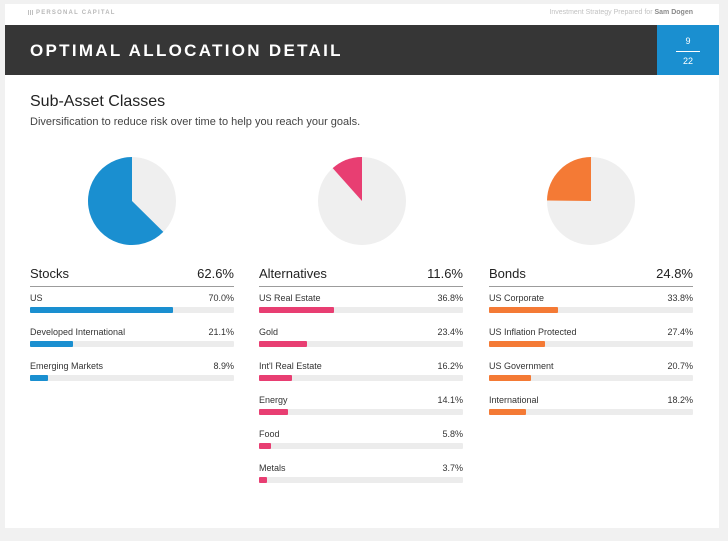  I want to click on page-total: 22, so click(687, 61).